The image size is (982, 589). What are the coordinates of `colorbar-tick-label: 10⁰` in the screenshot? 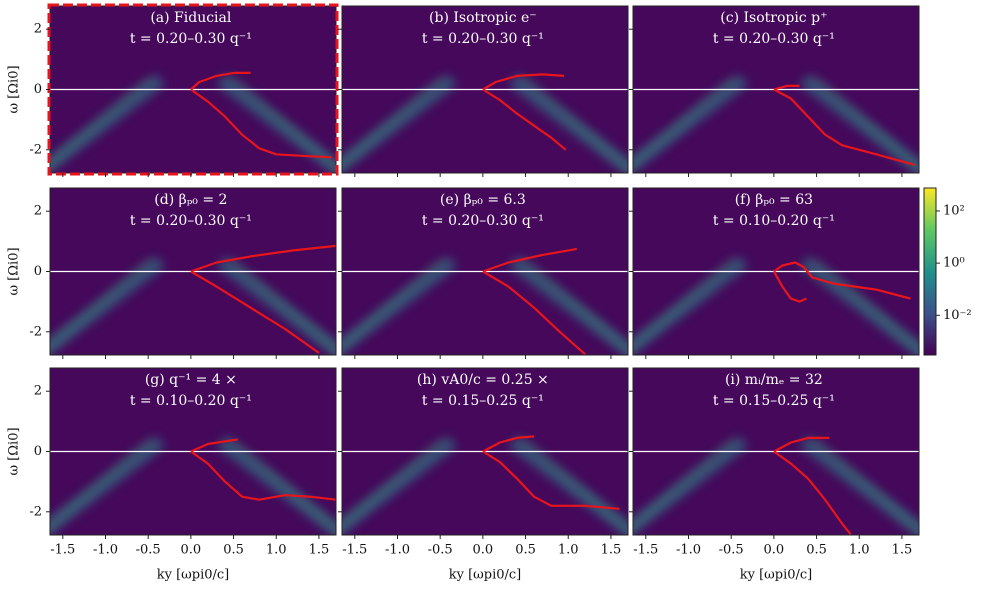 It's located at (954, 263).